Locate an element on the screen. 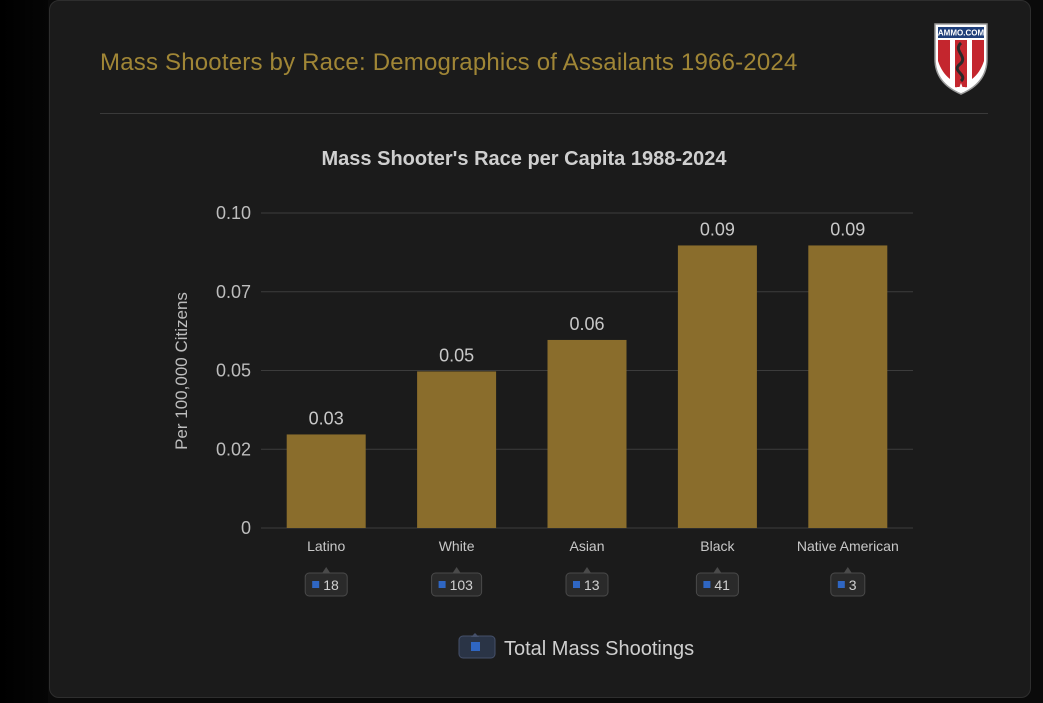  legend: Total Mass Shootings is located at coordinates (576, 646).